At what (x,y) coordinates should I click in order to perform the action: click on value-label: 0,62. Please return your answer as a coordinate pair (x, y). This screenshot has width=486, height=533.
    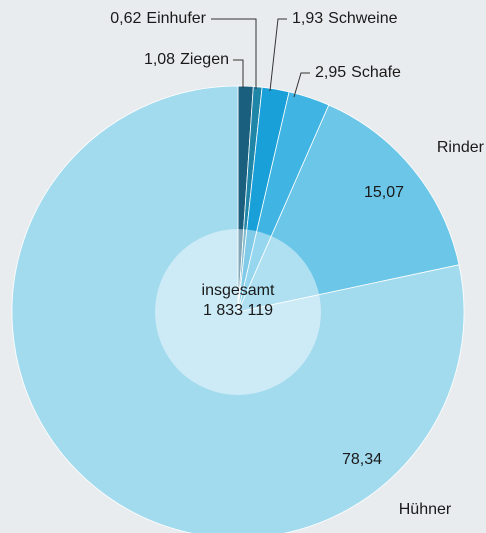
    Looking at the image, I should click on (125, 18).